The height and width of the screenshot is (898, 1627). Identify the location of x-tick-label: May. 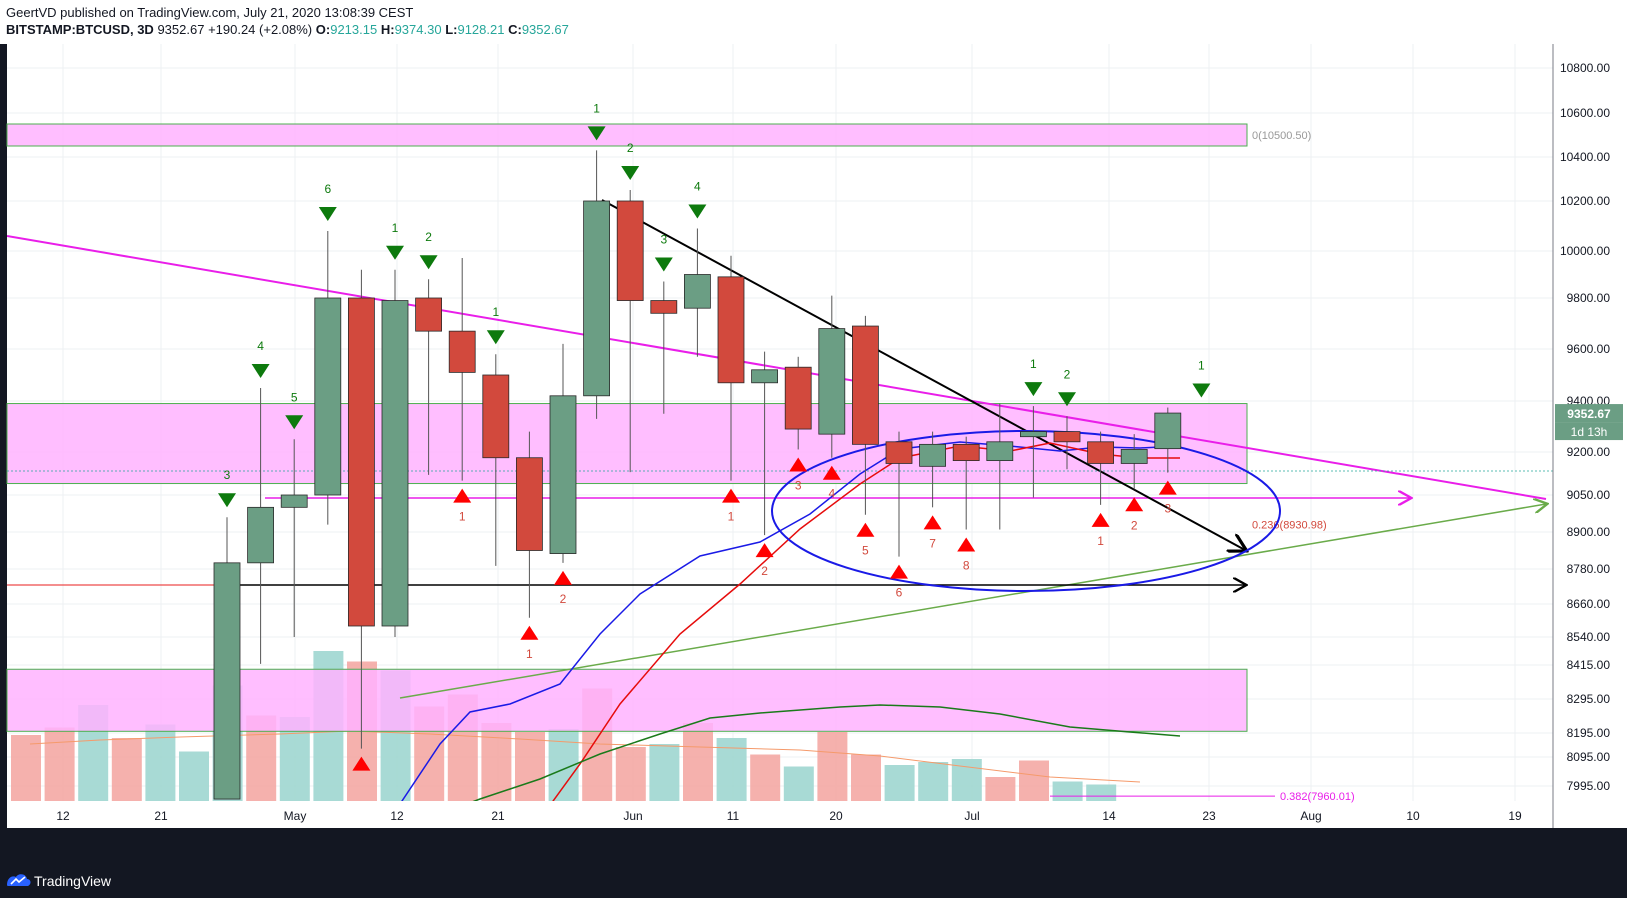
(295, 816).